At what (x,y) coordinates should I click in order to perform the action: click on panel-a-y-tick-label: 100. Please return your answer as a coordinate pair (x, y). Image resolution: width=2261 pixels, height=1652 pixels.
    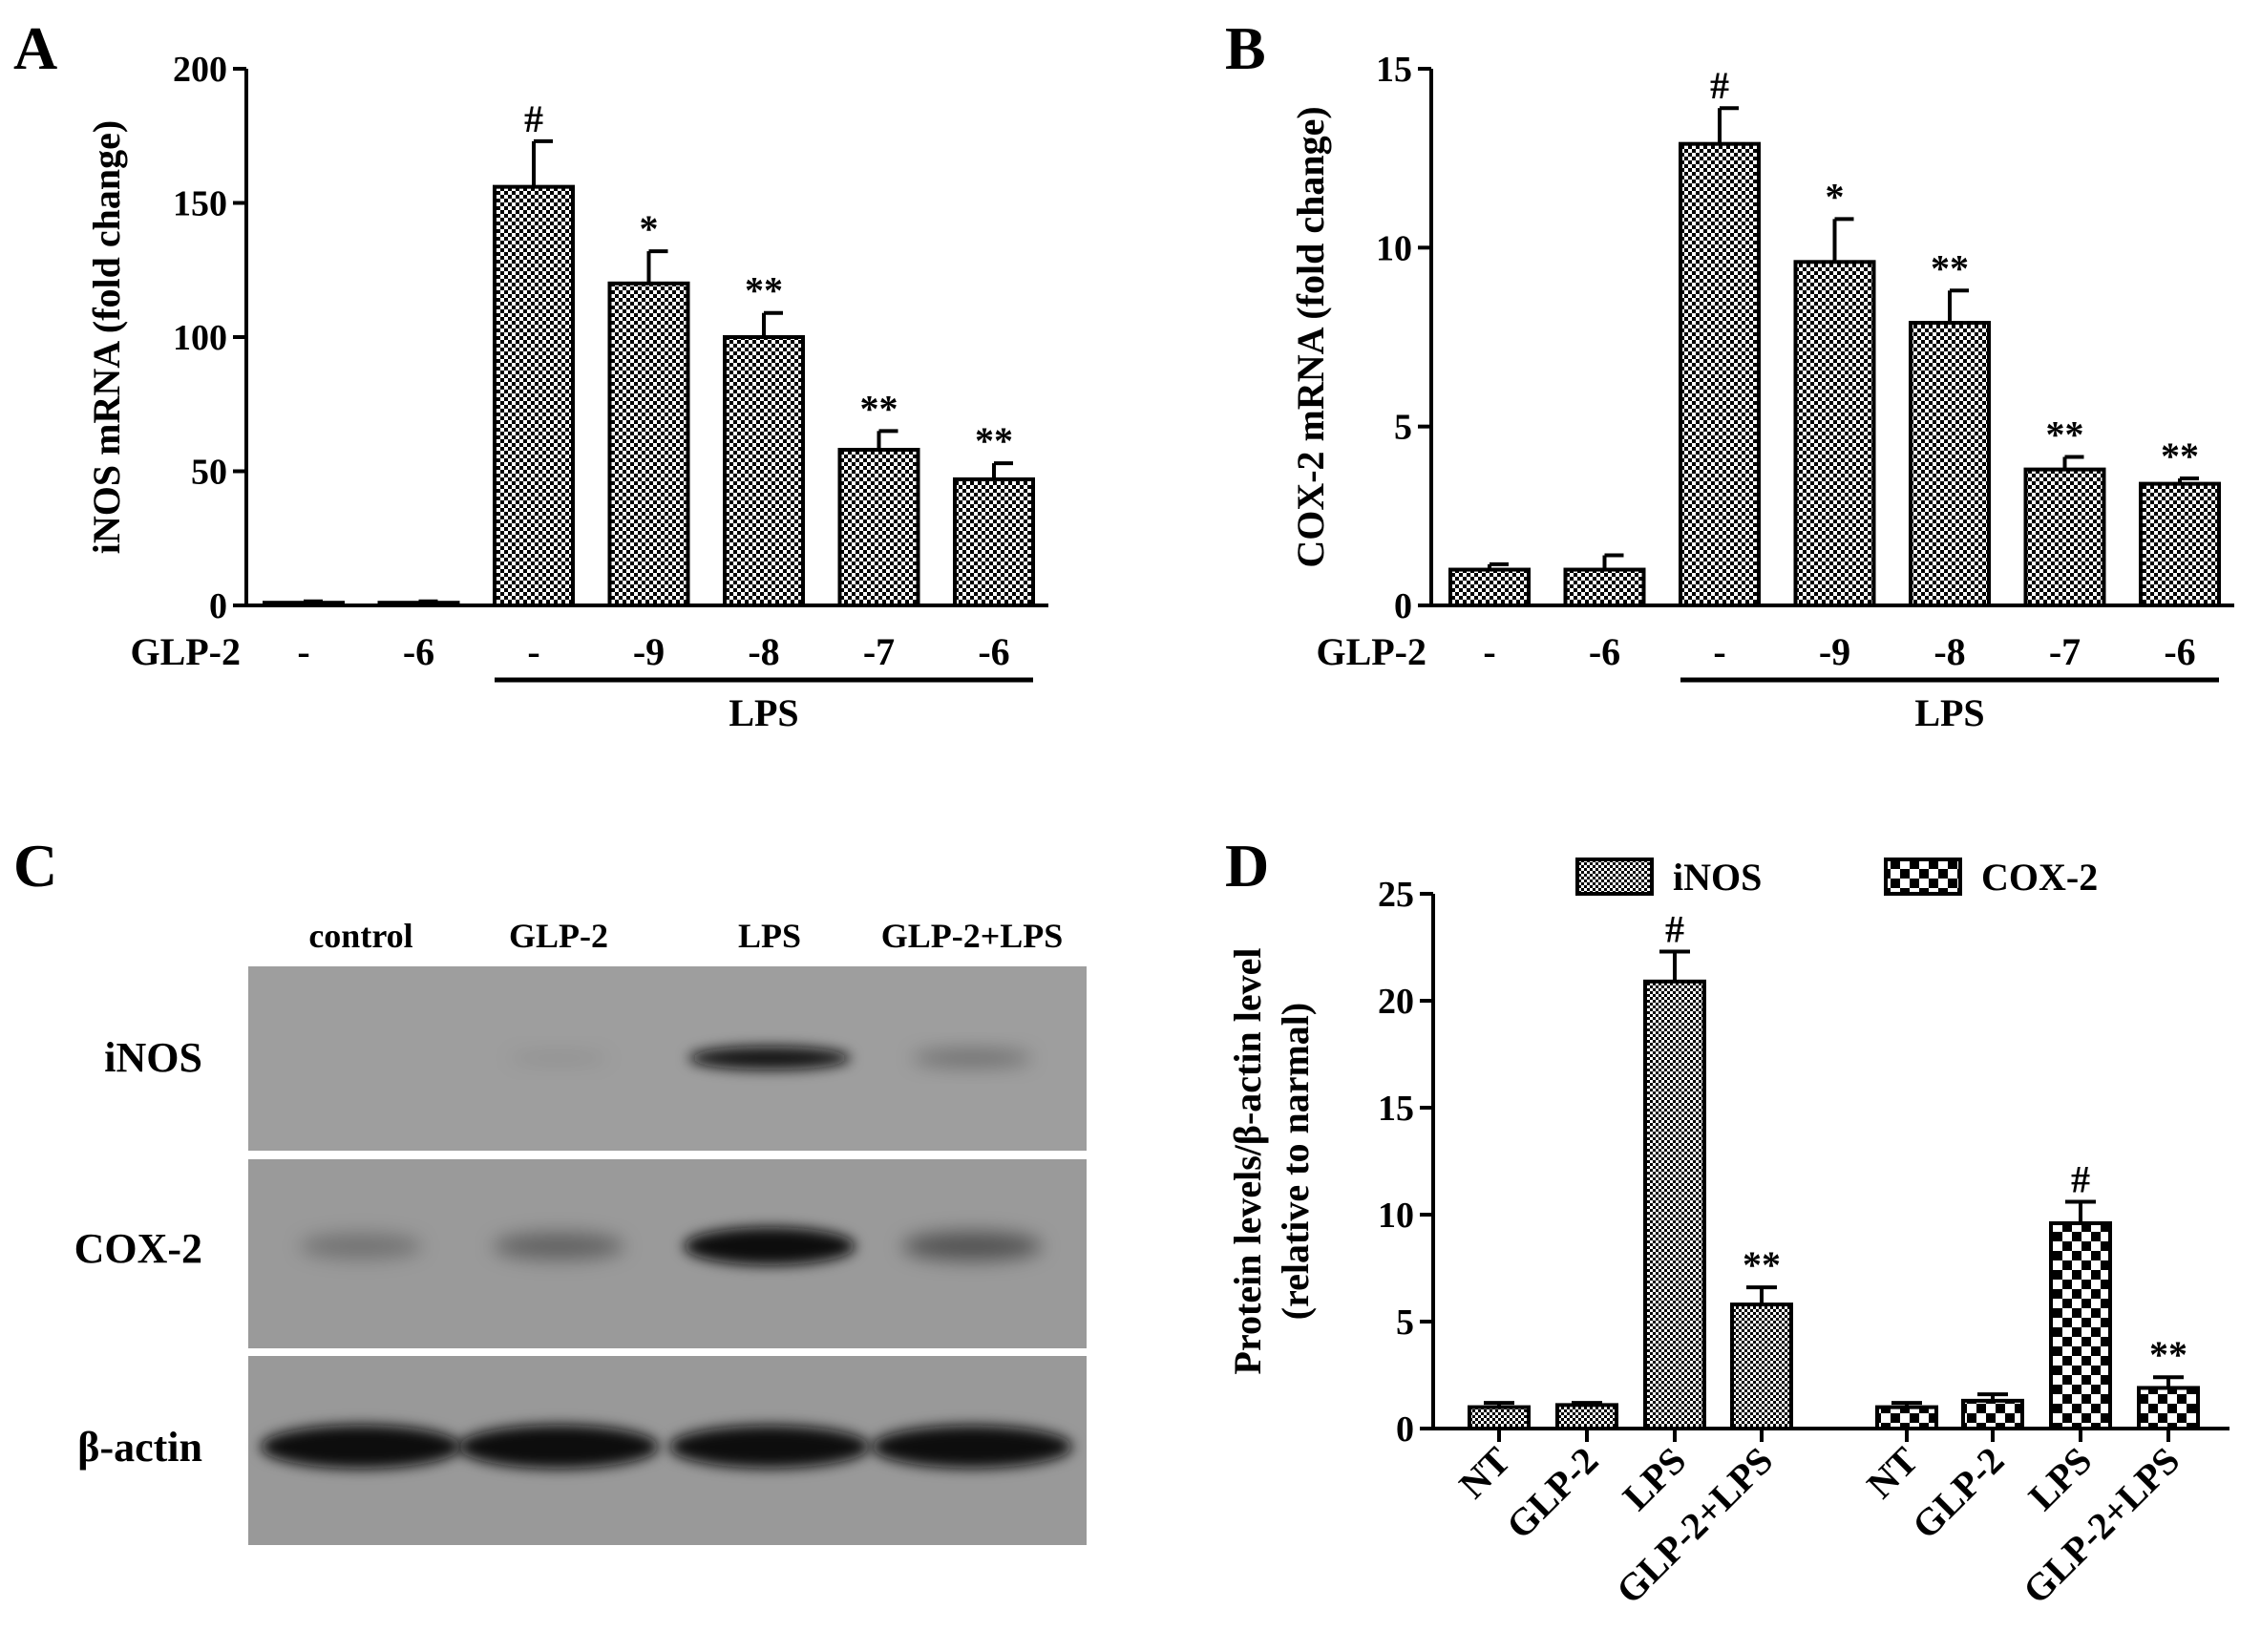
    Looking at the image, I should click on (200, 338).